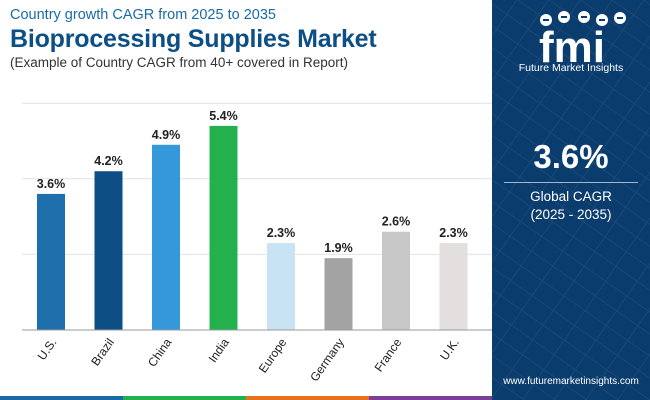 This screenshot has width=650, height=400. Describe the element at coordinates (571, 214) in the screenshot. I see `global-cagr-period: (2025 - 2035)` at that location.